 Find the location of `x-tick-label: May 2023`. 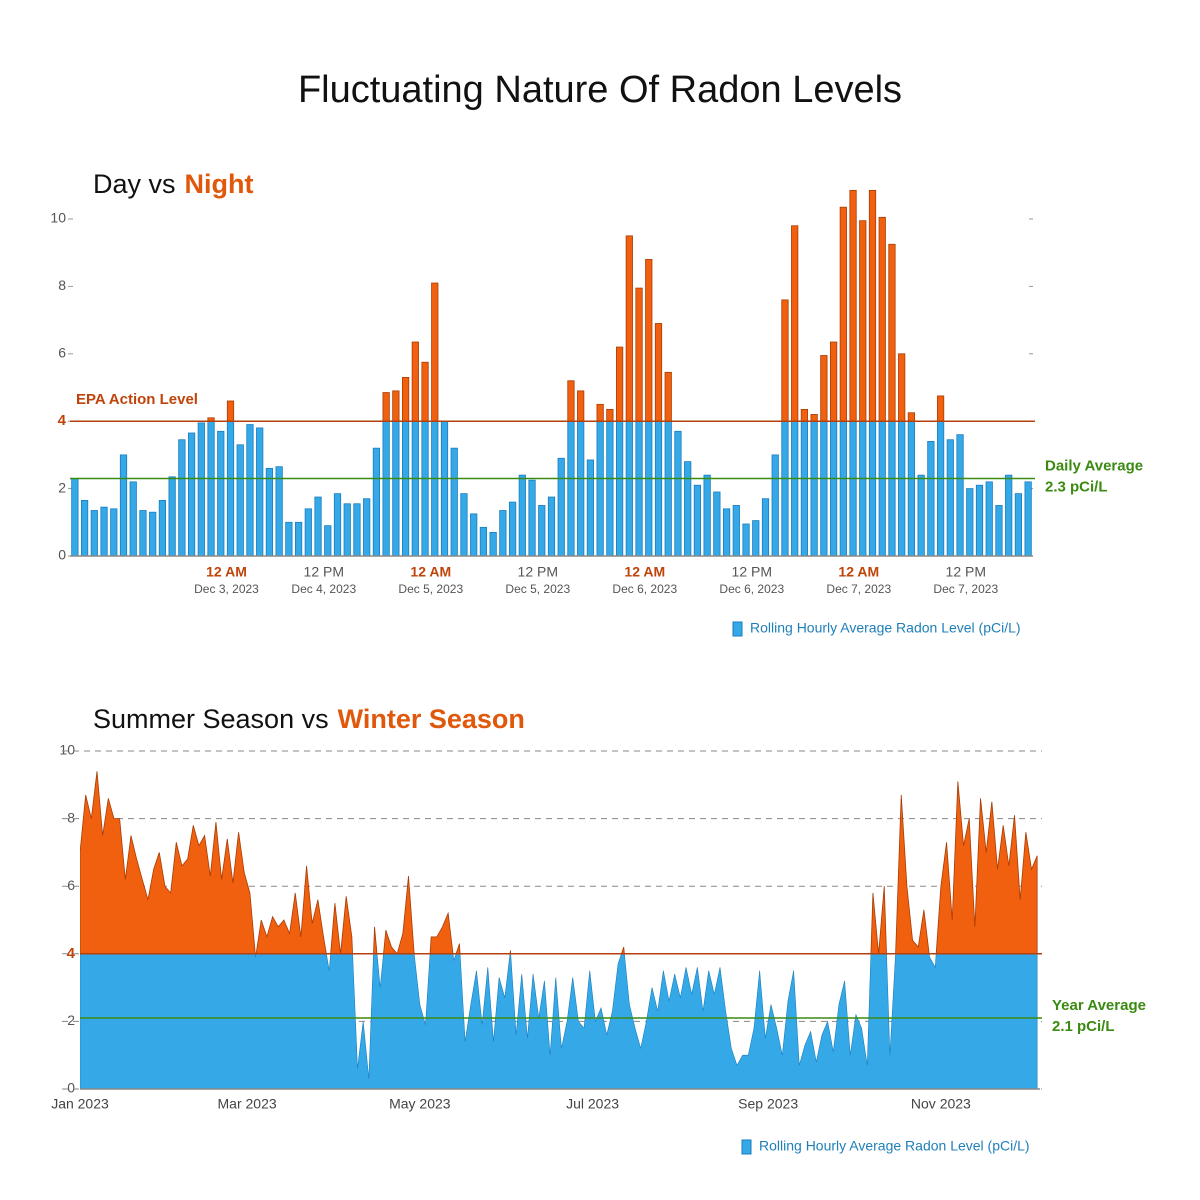

x-tick-label: May 2023 is located at coordinates (420, 1104).